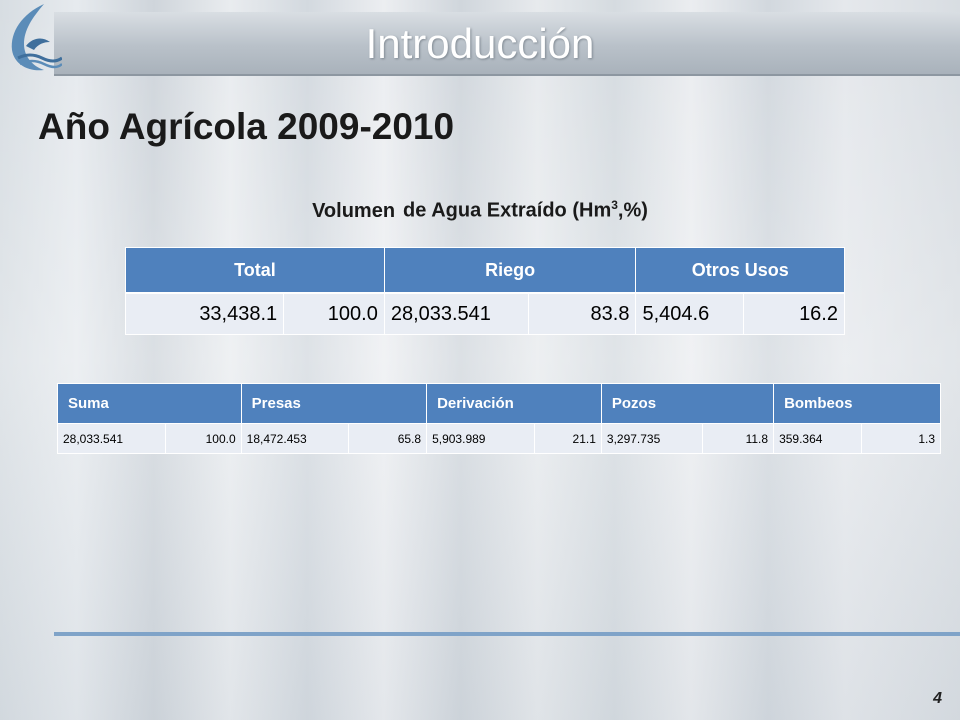 The image size is (960, 720). I want to click on cell-bombeos-value: 359.364, so click(818, 438).